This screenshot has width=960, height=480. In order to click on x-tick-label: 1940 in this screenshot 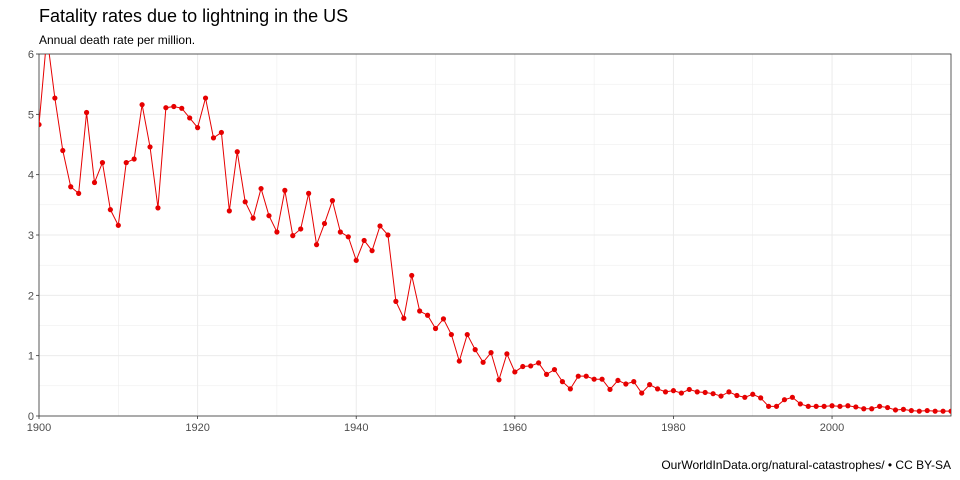, I will do `click(356, 428)`.